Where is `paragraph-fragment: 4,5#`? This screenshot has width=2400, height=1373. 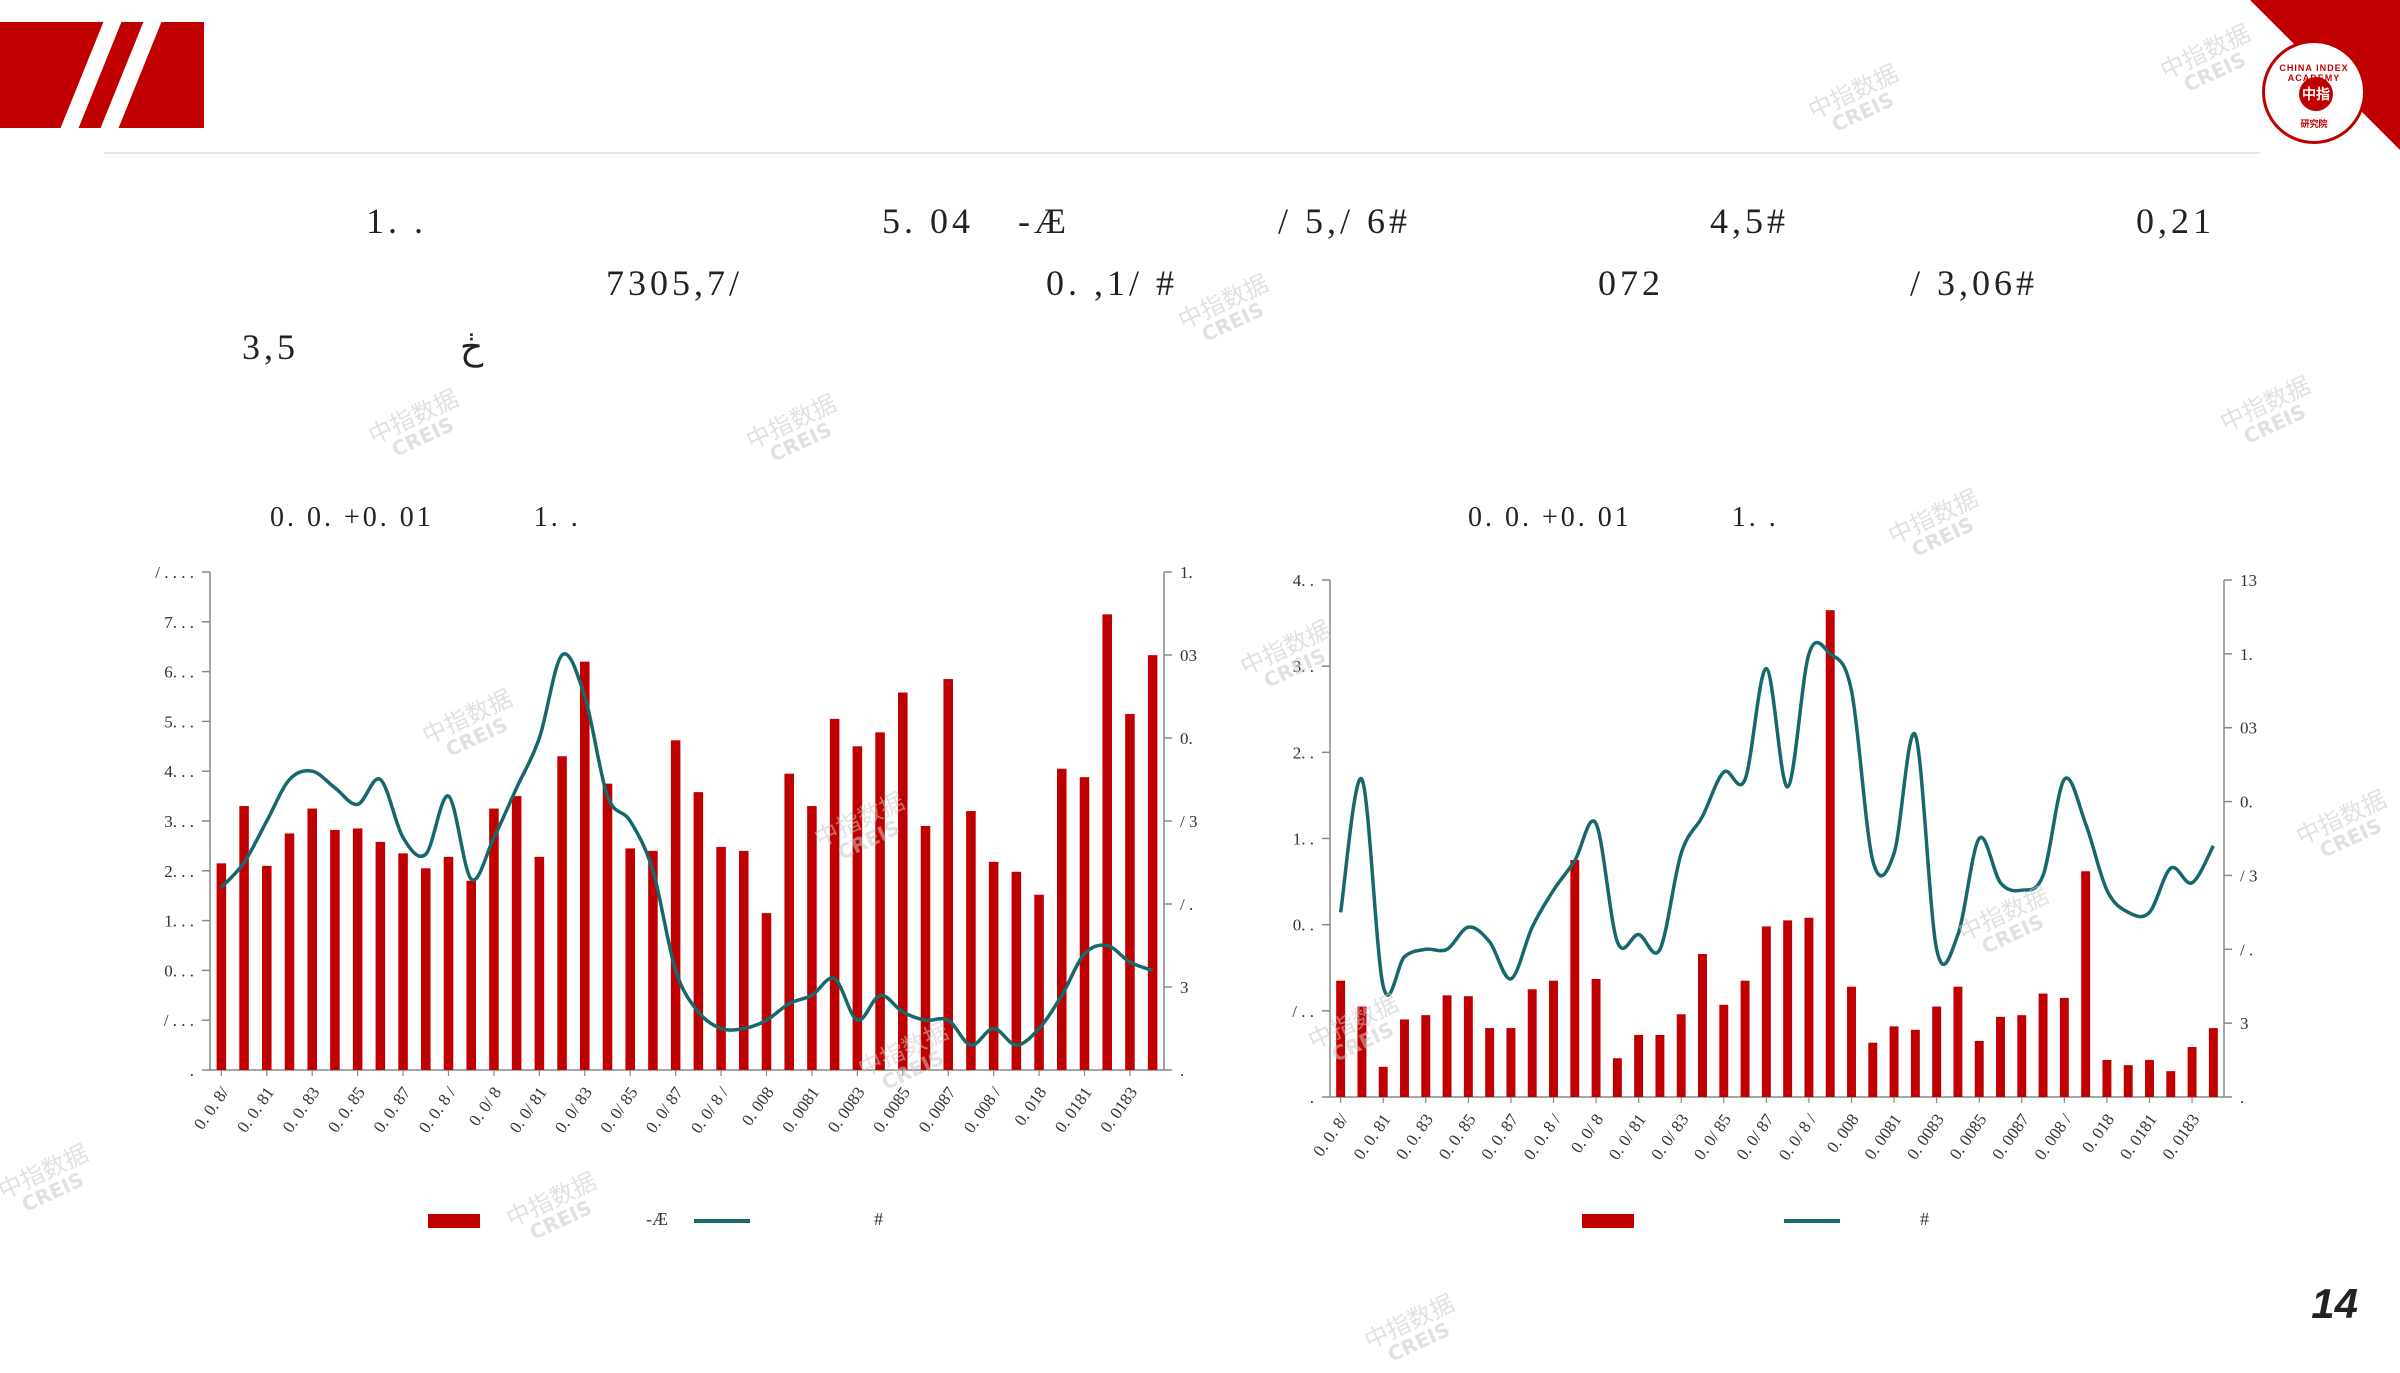
paragraph-fragment: 4,5# is located at coordinates (1749, 221).